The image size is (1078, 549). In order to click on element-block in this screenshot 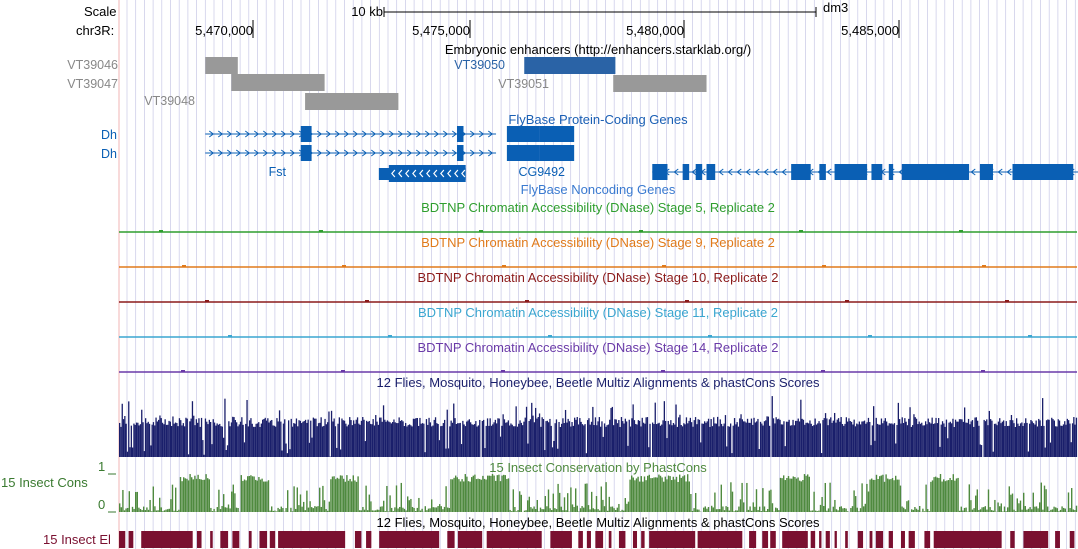, I will do `click(813, 539)`.